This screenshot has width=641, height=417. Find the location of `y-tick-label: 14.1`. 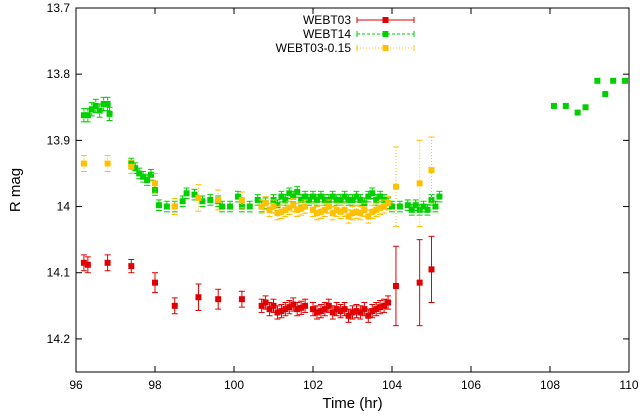

y-tick-label: 14.1 is located at coordinates (59, 273).